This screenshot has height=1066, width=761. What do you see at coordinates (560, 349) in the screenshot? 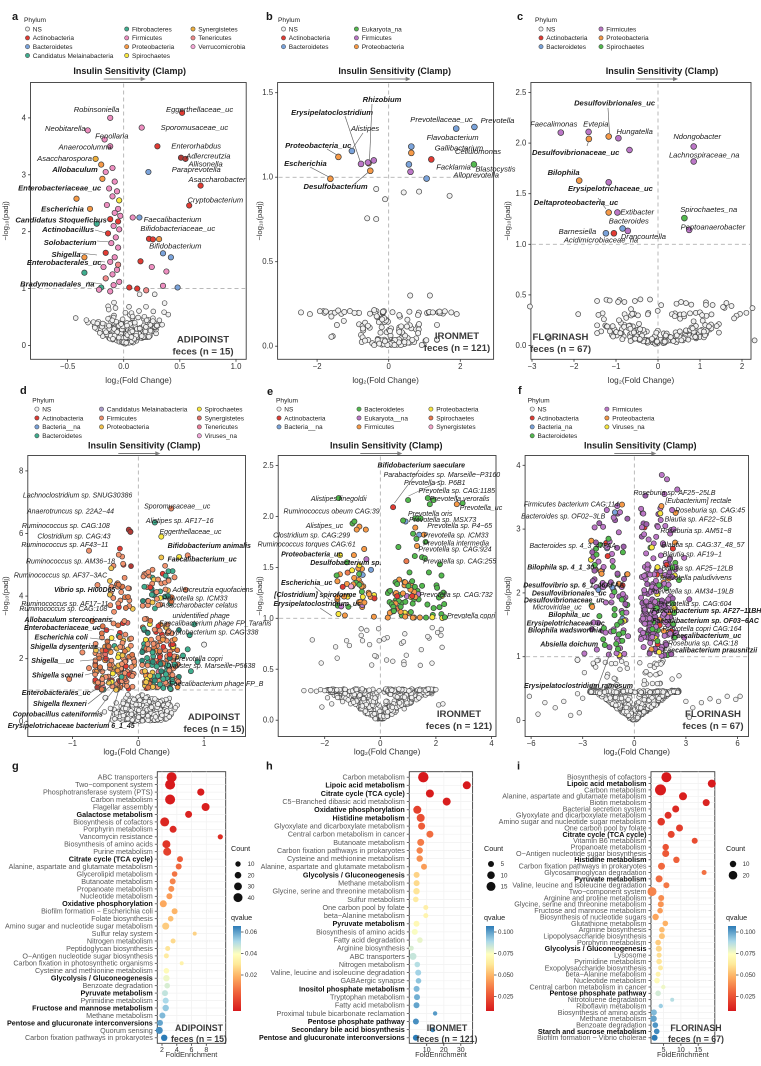
I see `svg-text: feces (n = 67)` at bounding box center [560, 349].